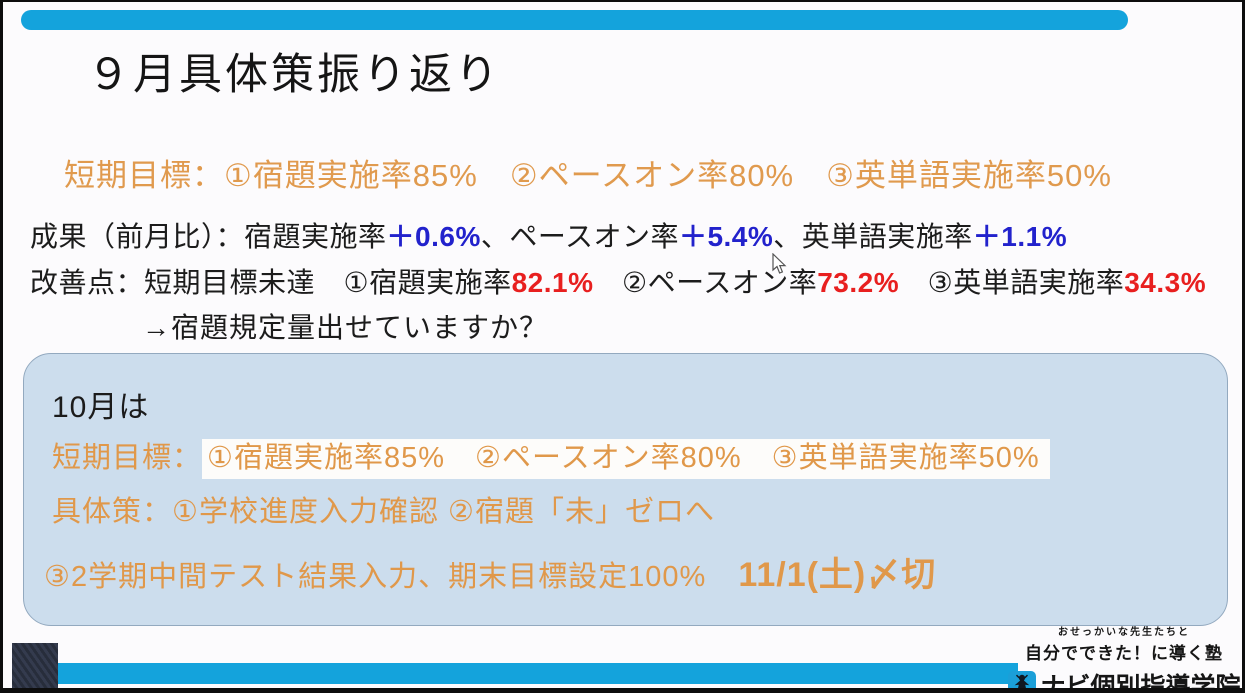 Image resolution: width=1245 pixels, height=693 pixels. What do you see at coordinates (101, 407) in the screenshot?
I see `october-box-heading: 10月は` at bounding box center [101, 407].